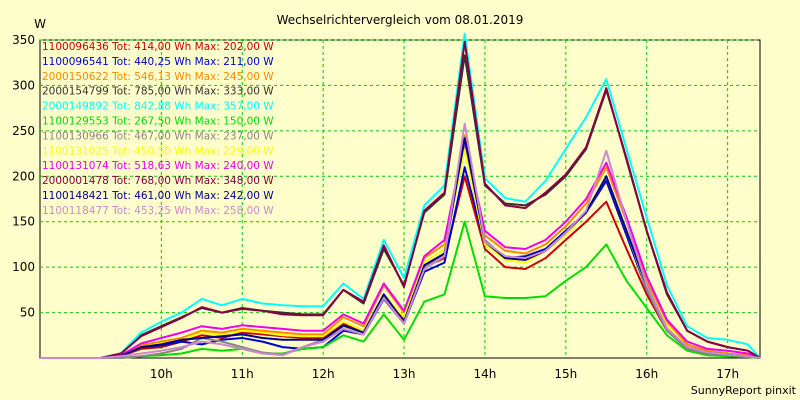 This screenshot has height=400, width=800. I want to click on x-tick-label: 12h, so click(323, 374).